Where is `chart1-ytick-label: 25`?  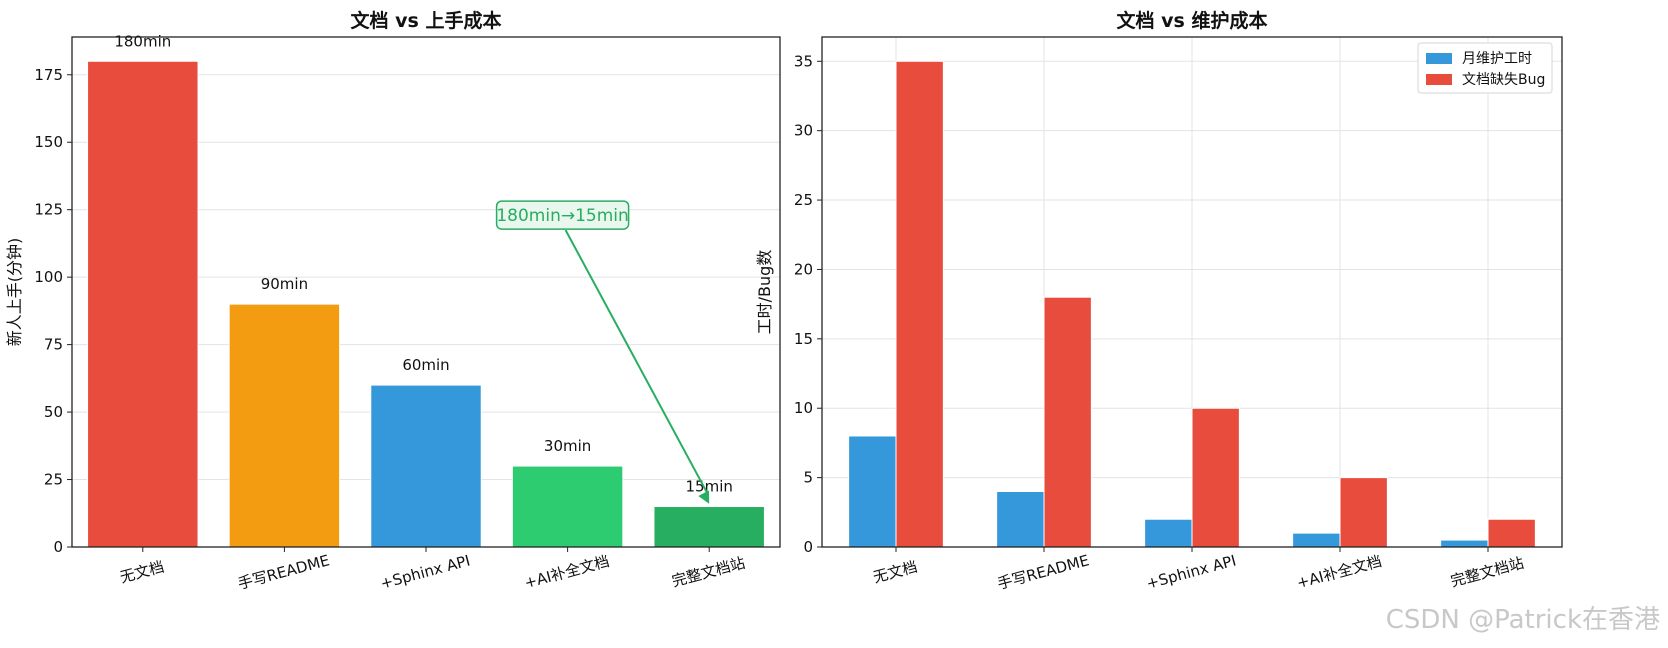
chart1-ytick-label: 25 is located at coordinates (53, 480).